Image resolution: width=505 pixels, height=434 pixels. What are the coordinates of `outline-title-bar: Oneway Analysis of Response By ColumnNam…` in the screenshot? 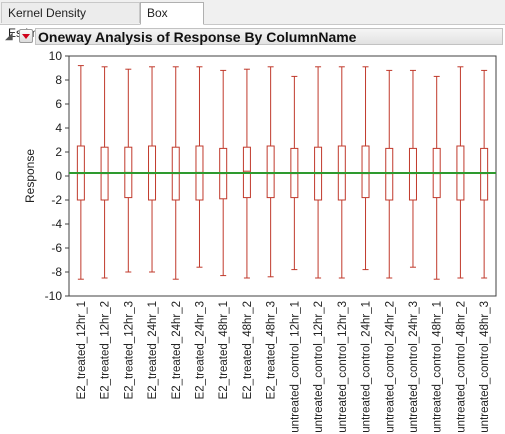 It's located at (269, 36).